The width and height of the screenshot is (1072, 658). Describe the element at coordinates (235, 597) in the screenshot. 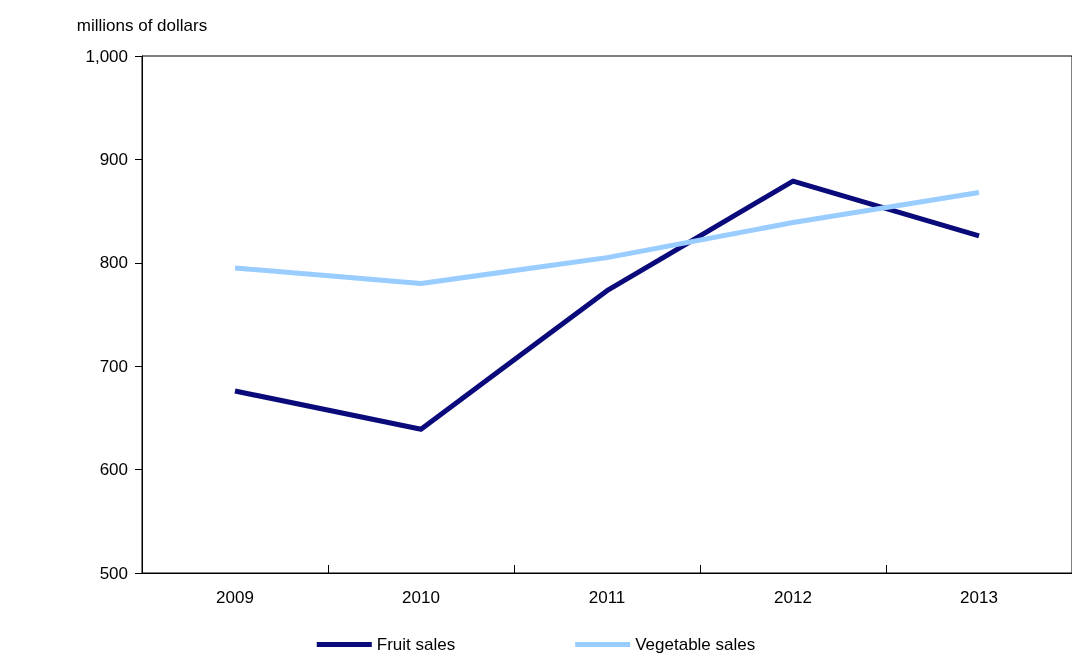

I see `x-tick-label: 2009` at that location.